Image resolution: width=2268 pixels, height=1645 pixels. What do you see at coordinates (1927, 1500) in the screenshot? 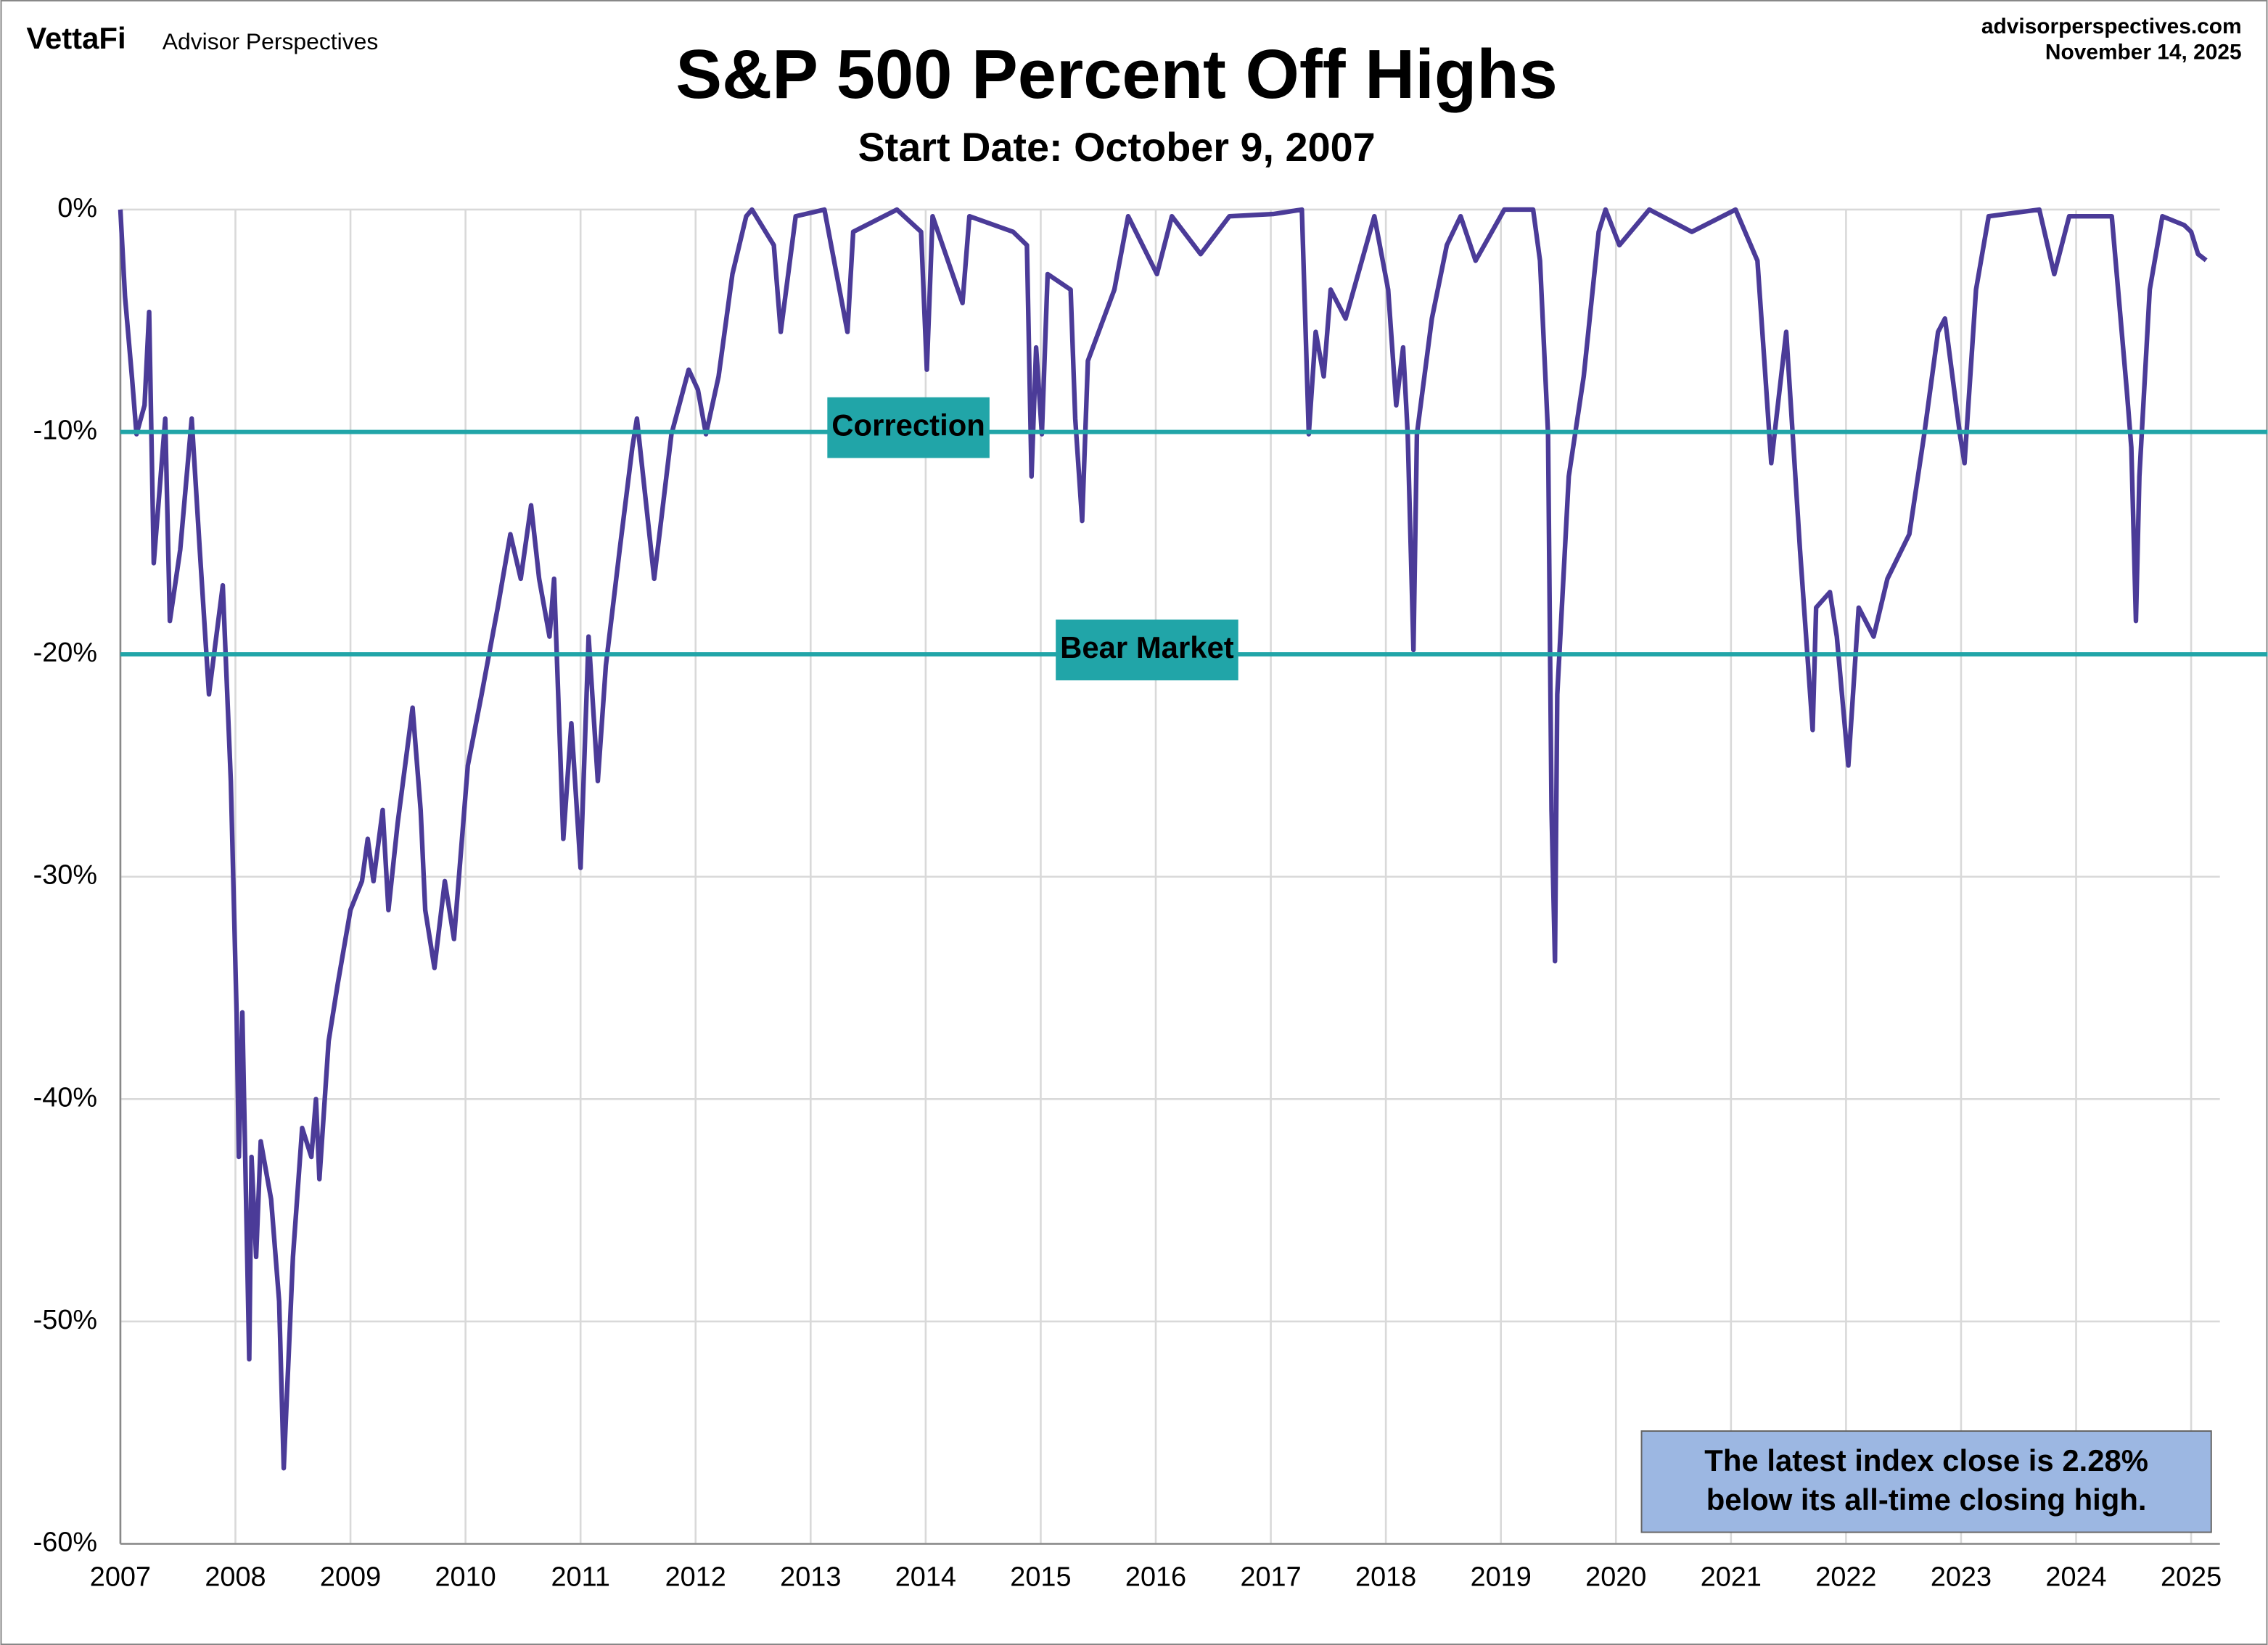
I see `annotation-text: below its all-time closing high.` at bounding box center [1927, 1500].